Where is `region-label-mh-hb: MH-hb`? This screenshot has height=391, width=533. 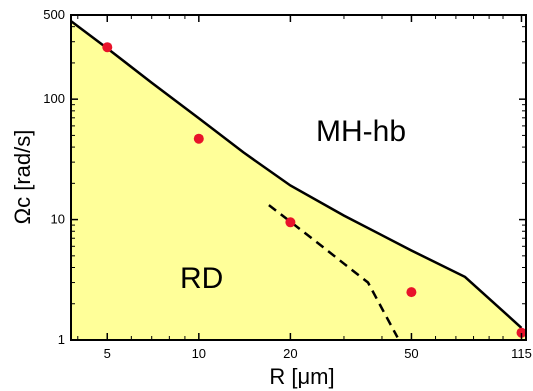
region-label-mh-hb: MH-hb is located at coordinates (361, 131).